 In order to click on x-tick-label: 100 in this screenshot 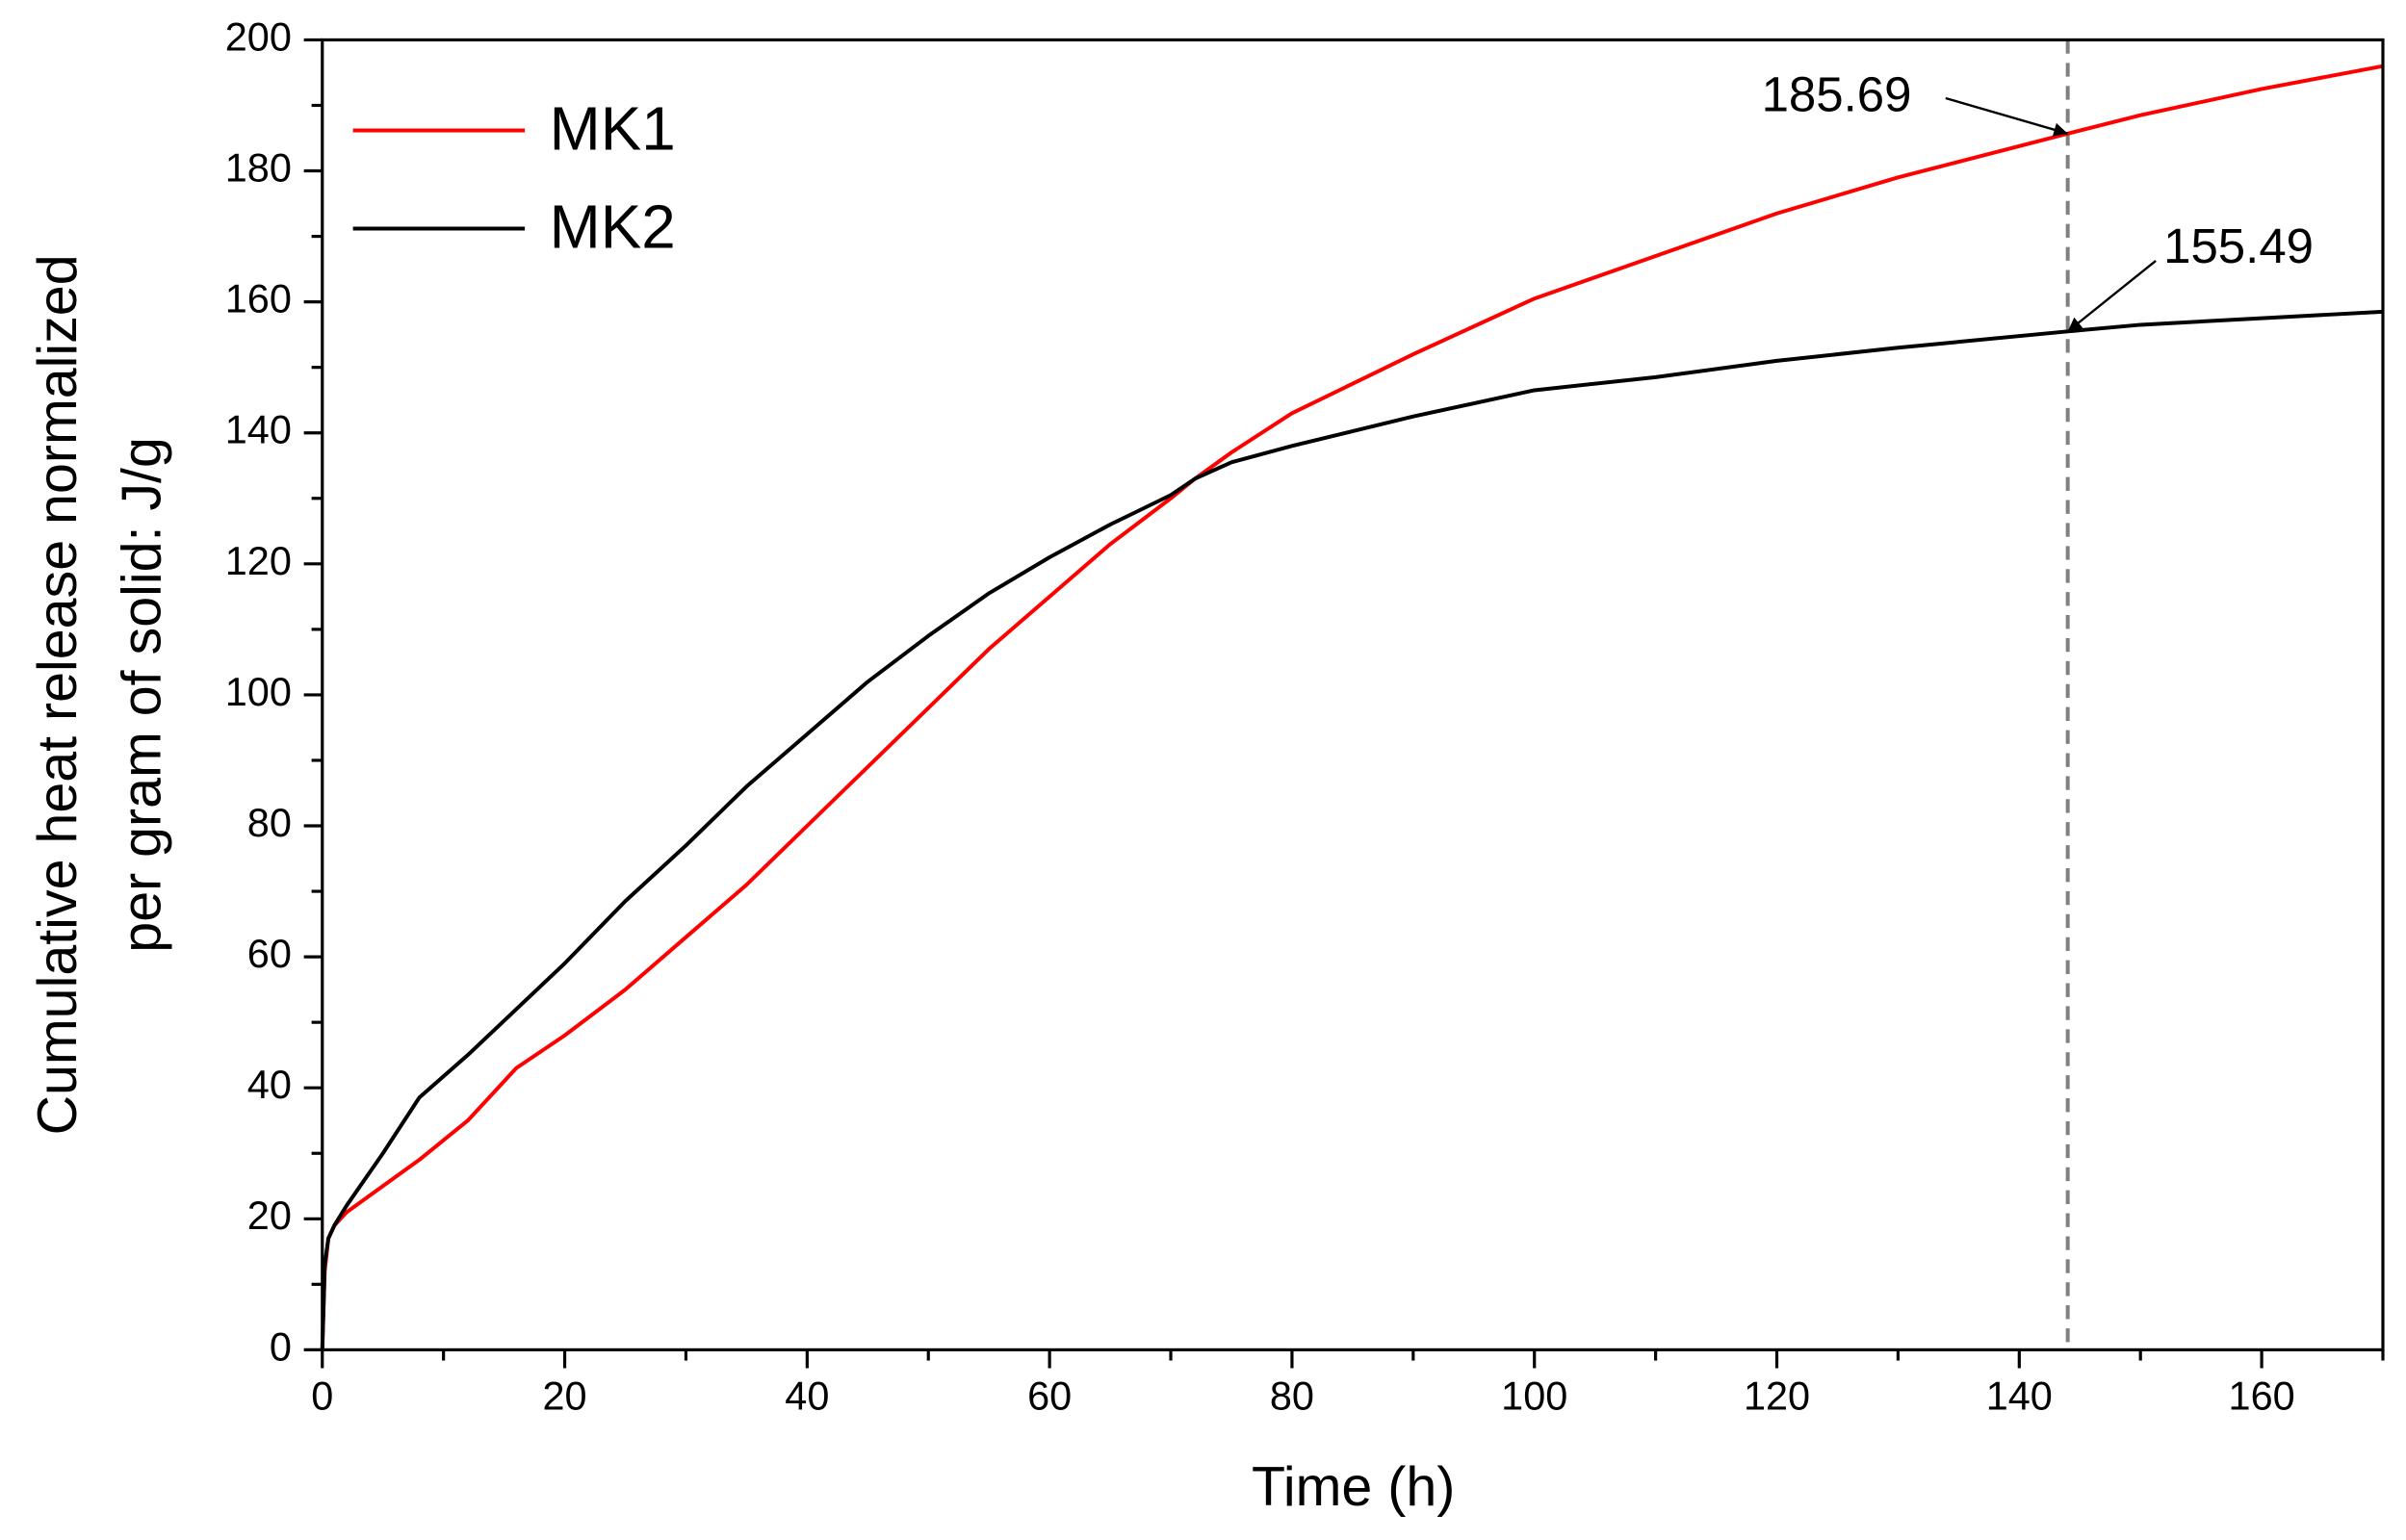, I will do `click(1534, 1395)`.